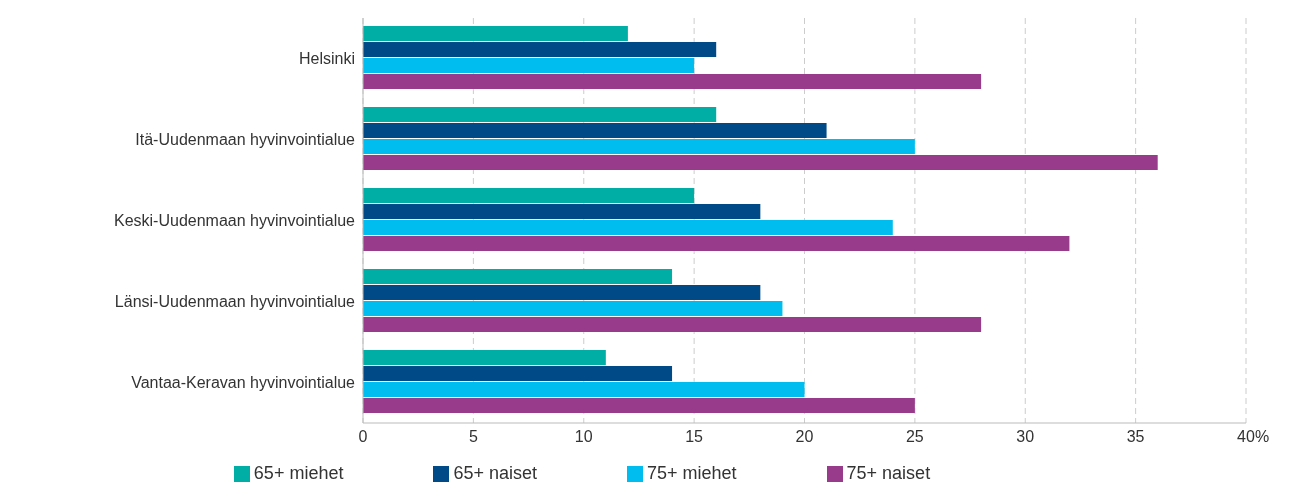  I want to click on x-tick-label: 5, so click(473, 437).